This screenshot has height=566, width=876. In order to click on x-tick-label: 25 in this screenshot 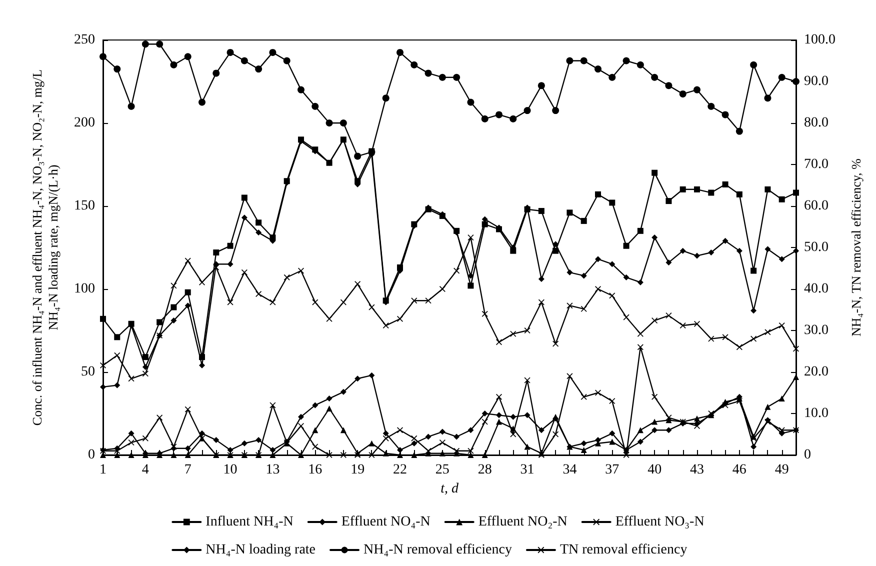, I will do `click(442, 470)`.